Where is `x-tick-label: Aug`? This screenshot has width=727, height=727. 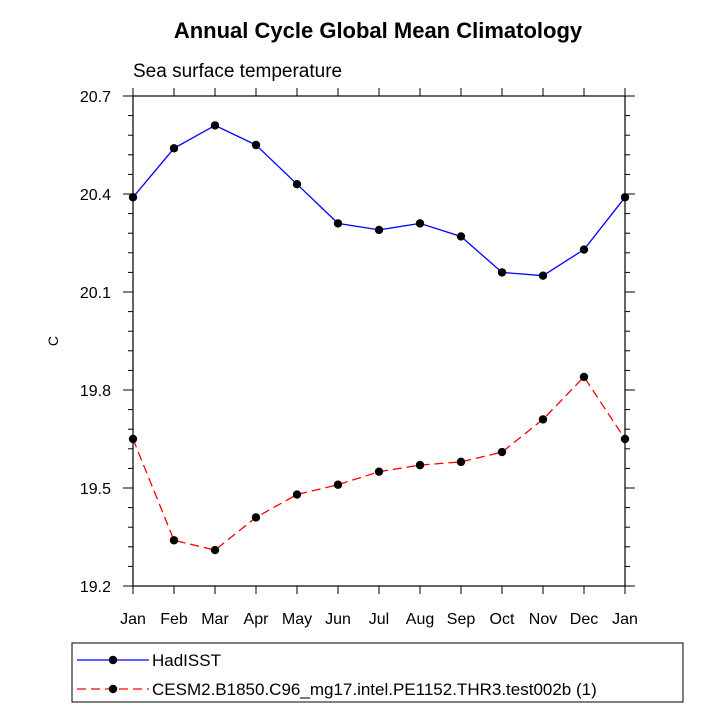
x-tick-label: Aug is located at coordinates (420, 619).